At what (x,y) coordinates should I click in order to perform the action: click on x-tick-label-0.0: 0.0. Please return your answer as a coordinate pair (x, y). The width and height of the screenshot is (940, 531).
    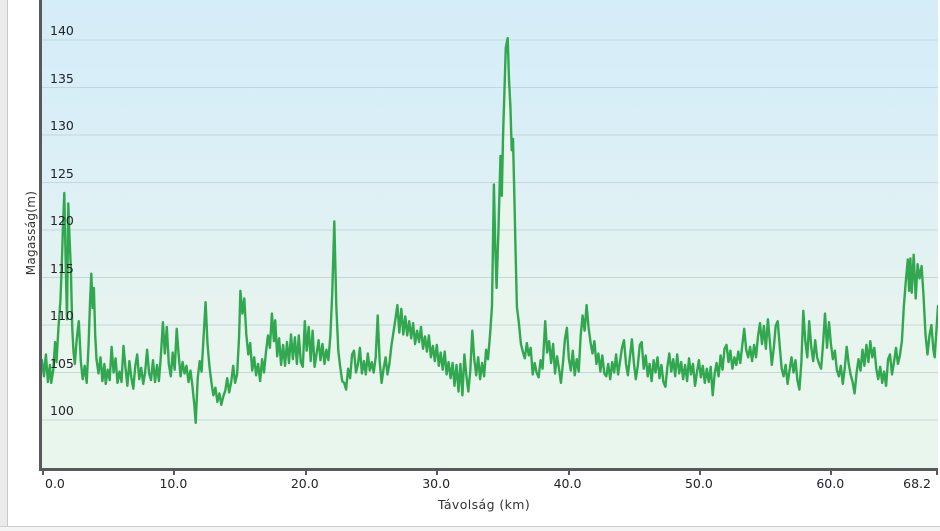
    Looking at the image, I should click on (55, 483).